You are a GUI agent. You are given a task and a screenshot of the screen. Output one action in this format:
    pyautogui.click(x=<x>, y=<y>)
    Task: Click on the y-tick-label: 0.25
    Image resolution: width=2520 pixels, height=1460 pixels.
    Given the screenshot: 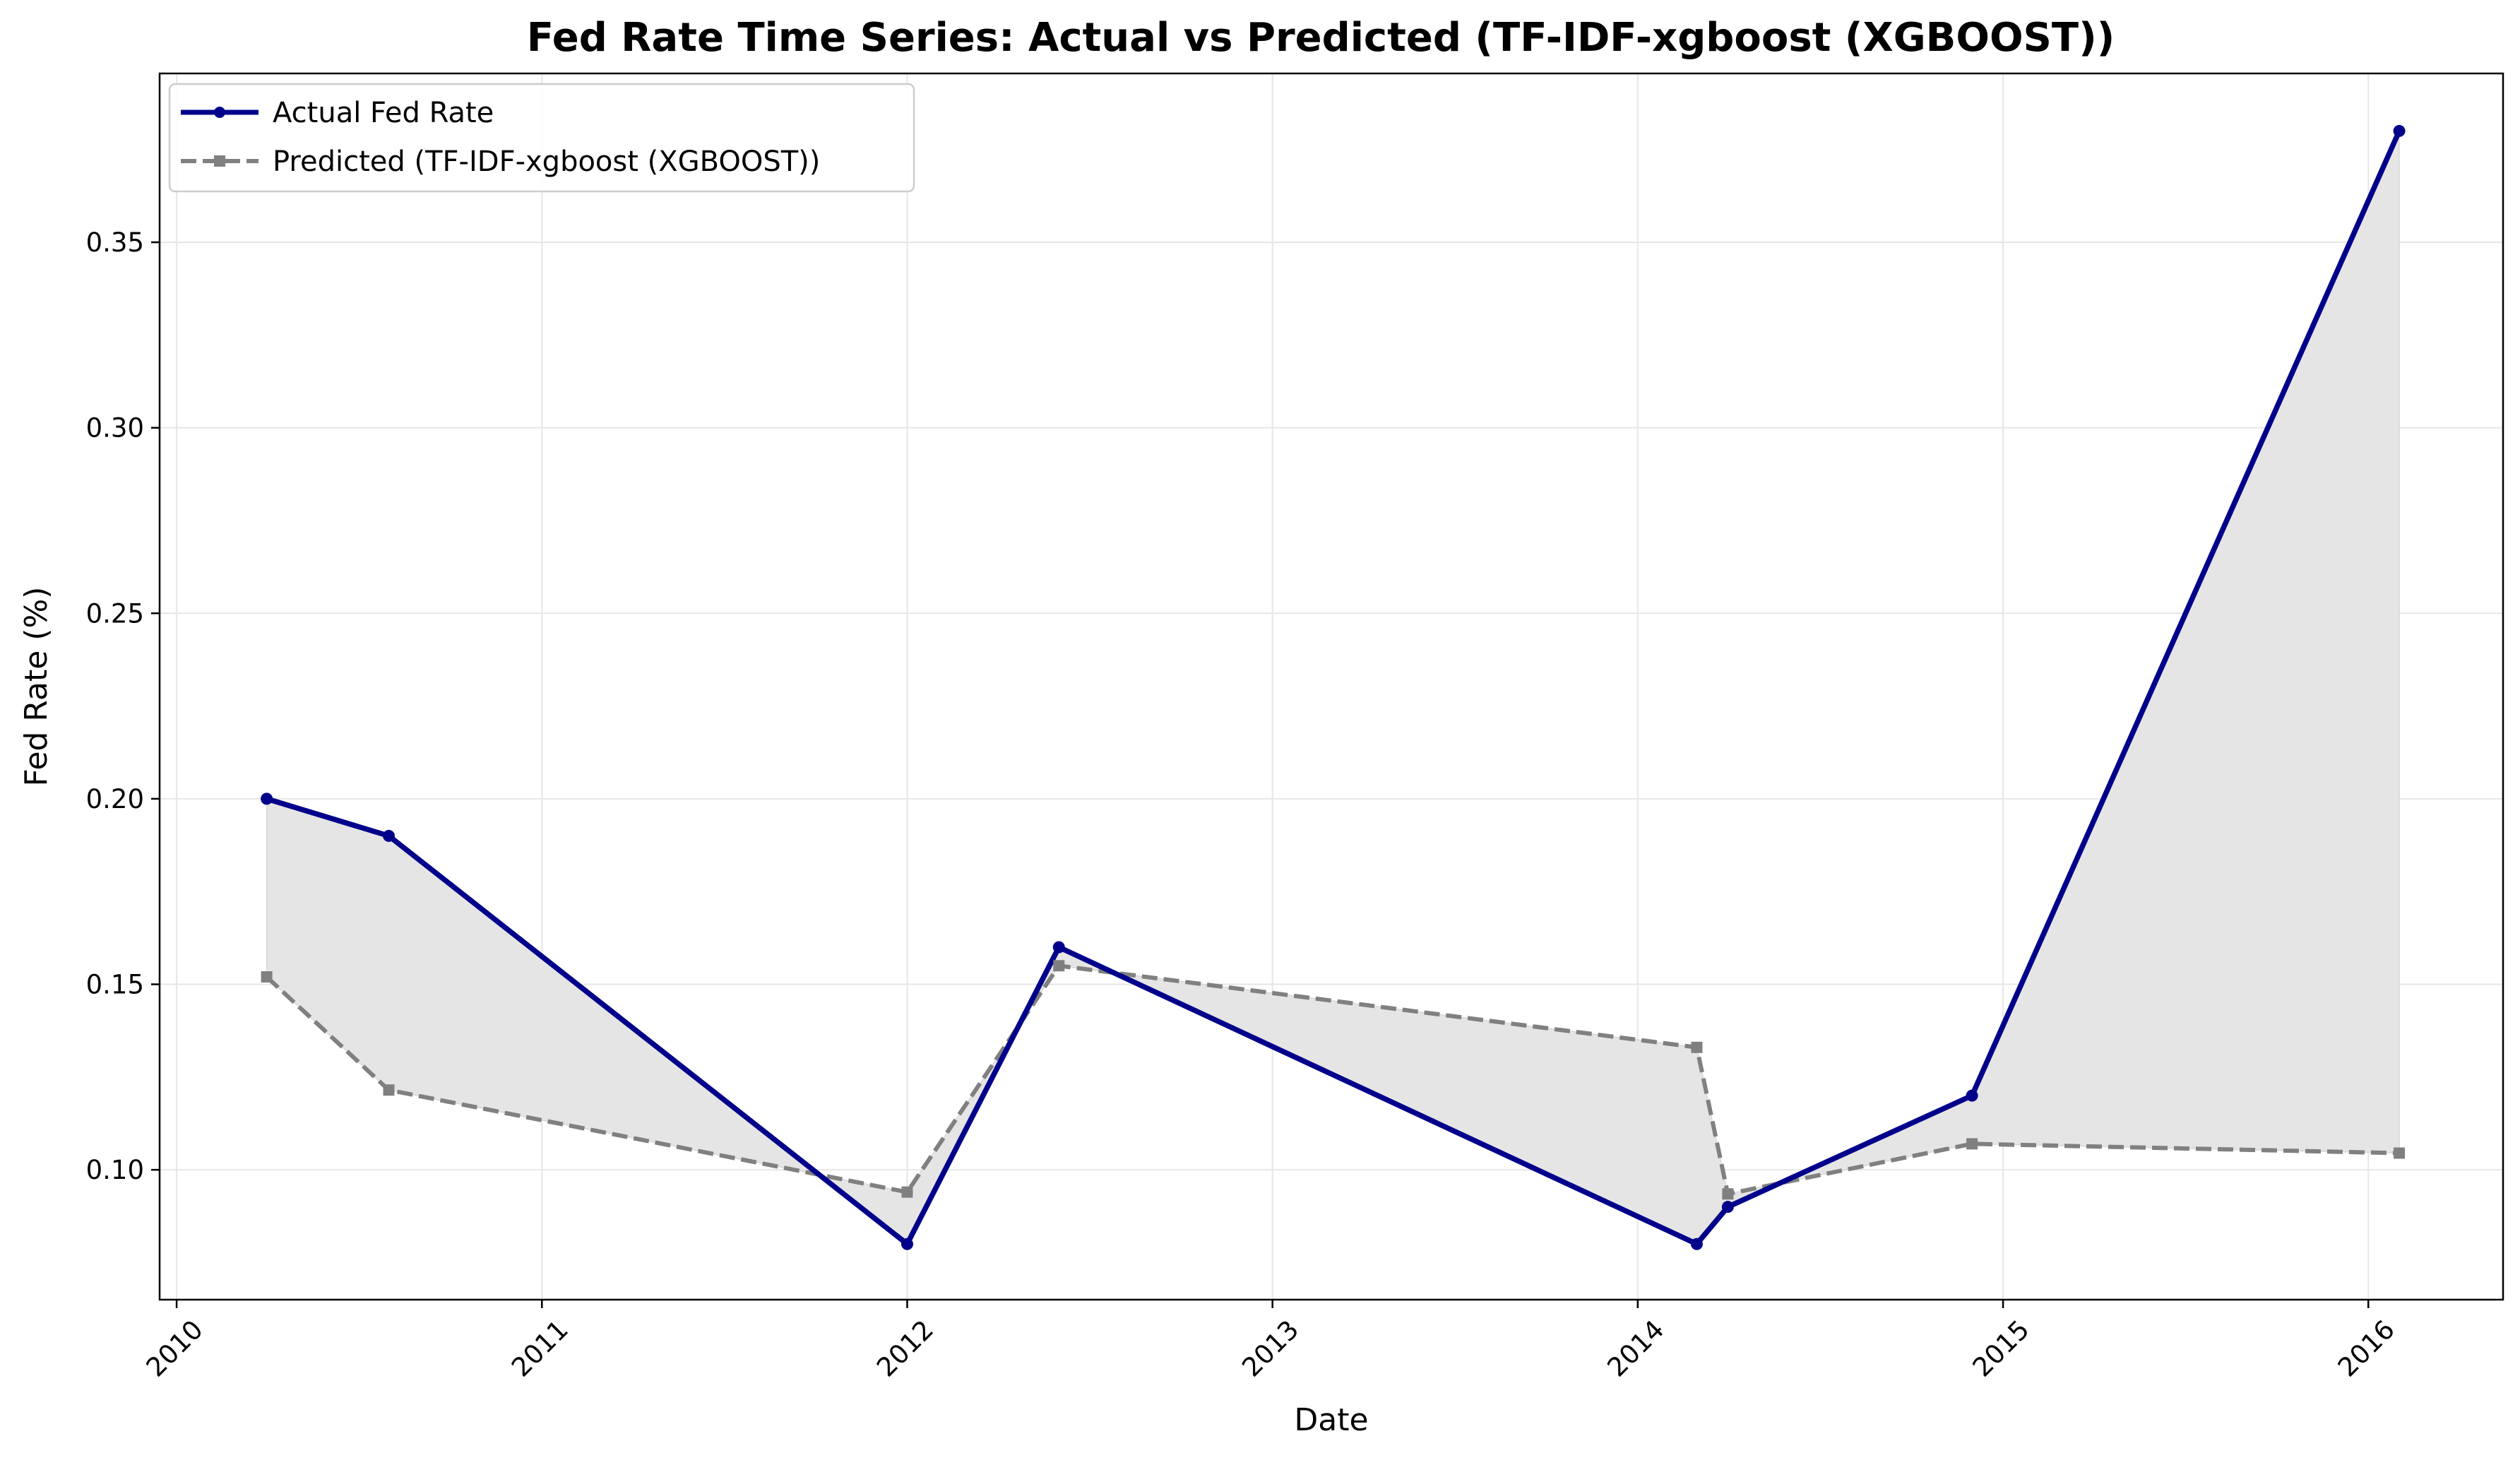 What is the action you would take?
    pyautogui.click(x=115, y=613)
    